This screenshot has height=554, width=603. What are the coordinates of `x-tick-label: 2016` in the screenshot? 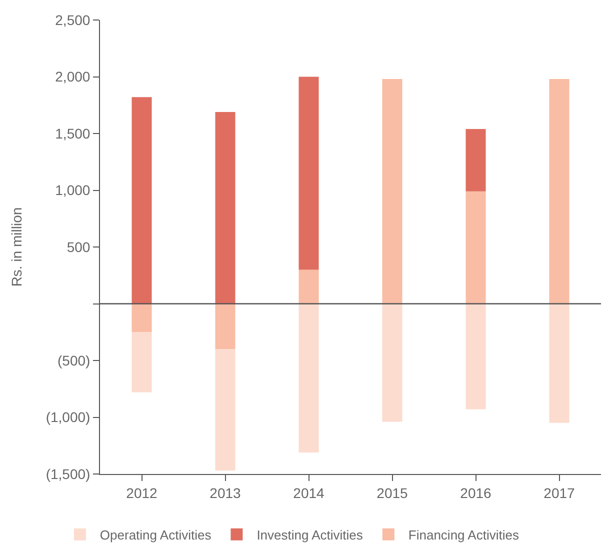 It's located at (476, 492).